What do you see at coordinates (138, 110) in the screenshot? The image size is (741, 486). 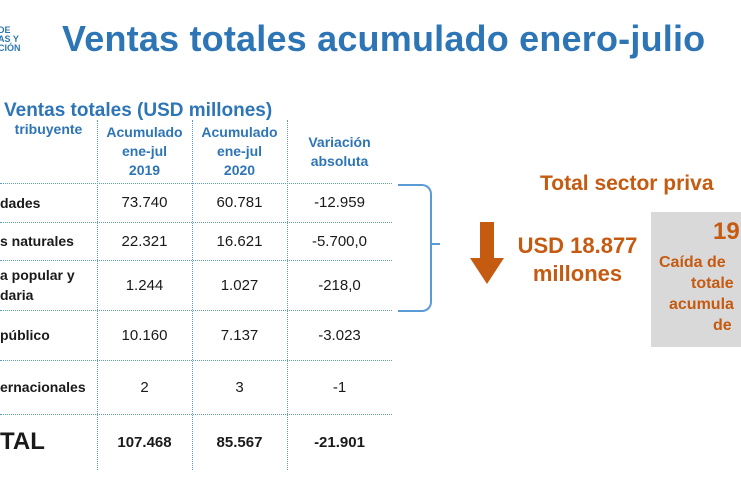 I see `table-title: Ventas totales (USD millones)` at bounding box center [138, 110].